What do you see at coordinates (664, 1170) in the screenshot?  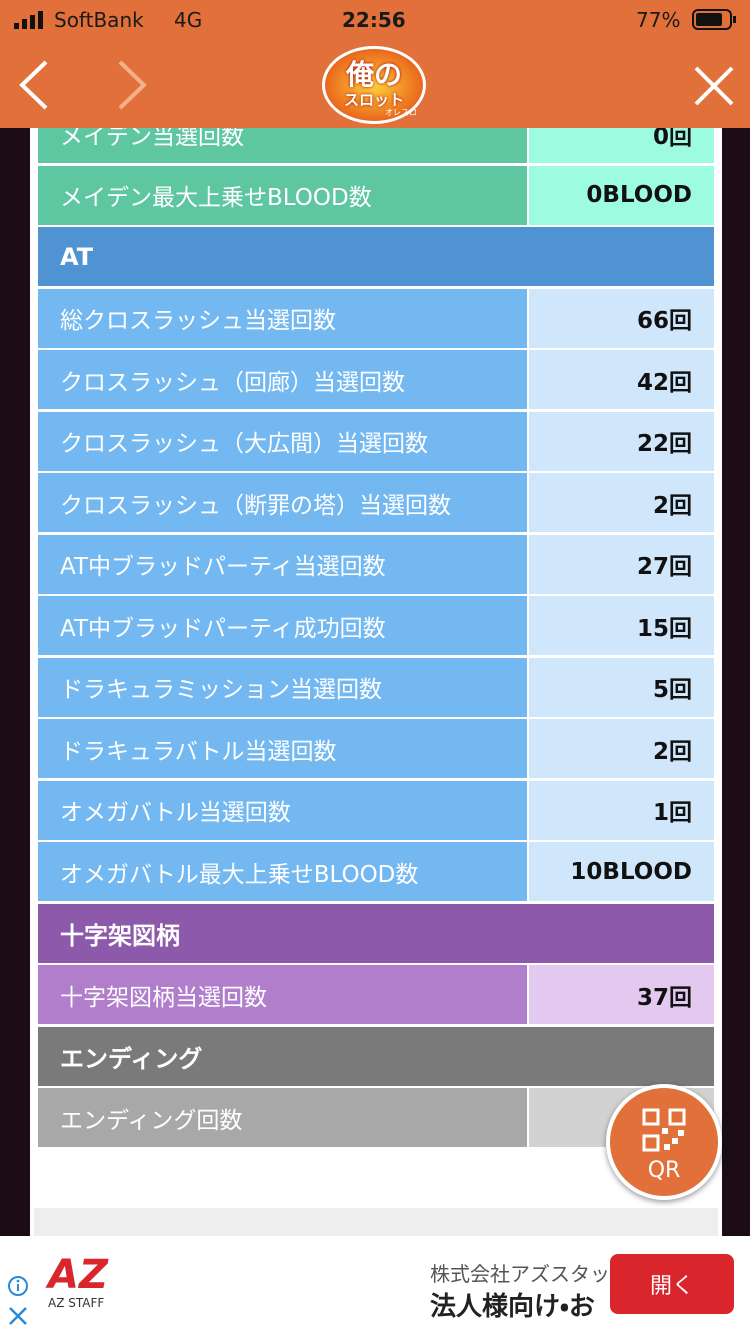 I see `qr-label: QR` at bounding box center [664, 1170].